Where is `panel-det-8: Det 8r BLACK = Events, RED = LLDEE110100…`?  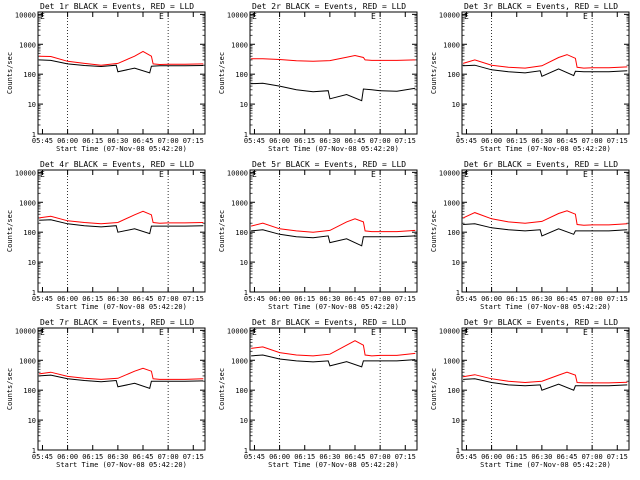 panel-det-8: Det 8r BLACK = Events, RED = LLDEE110100… is located at coordinates (318, 393).